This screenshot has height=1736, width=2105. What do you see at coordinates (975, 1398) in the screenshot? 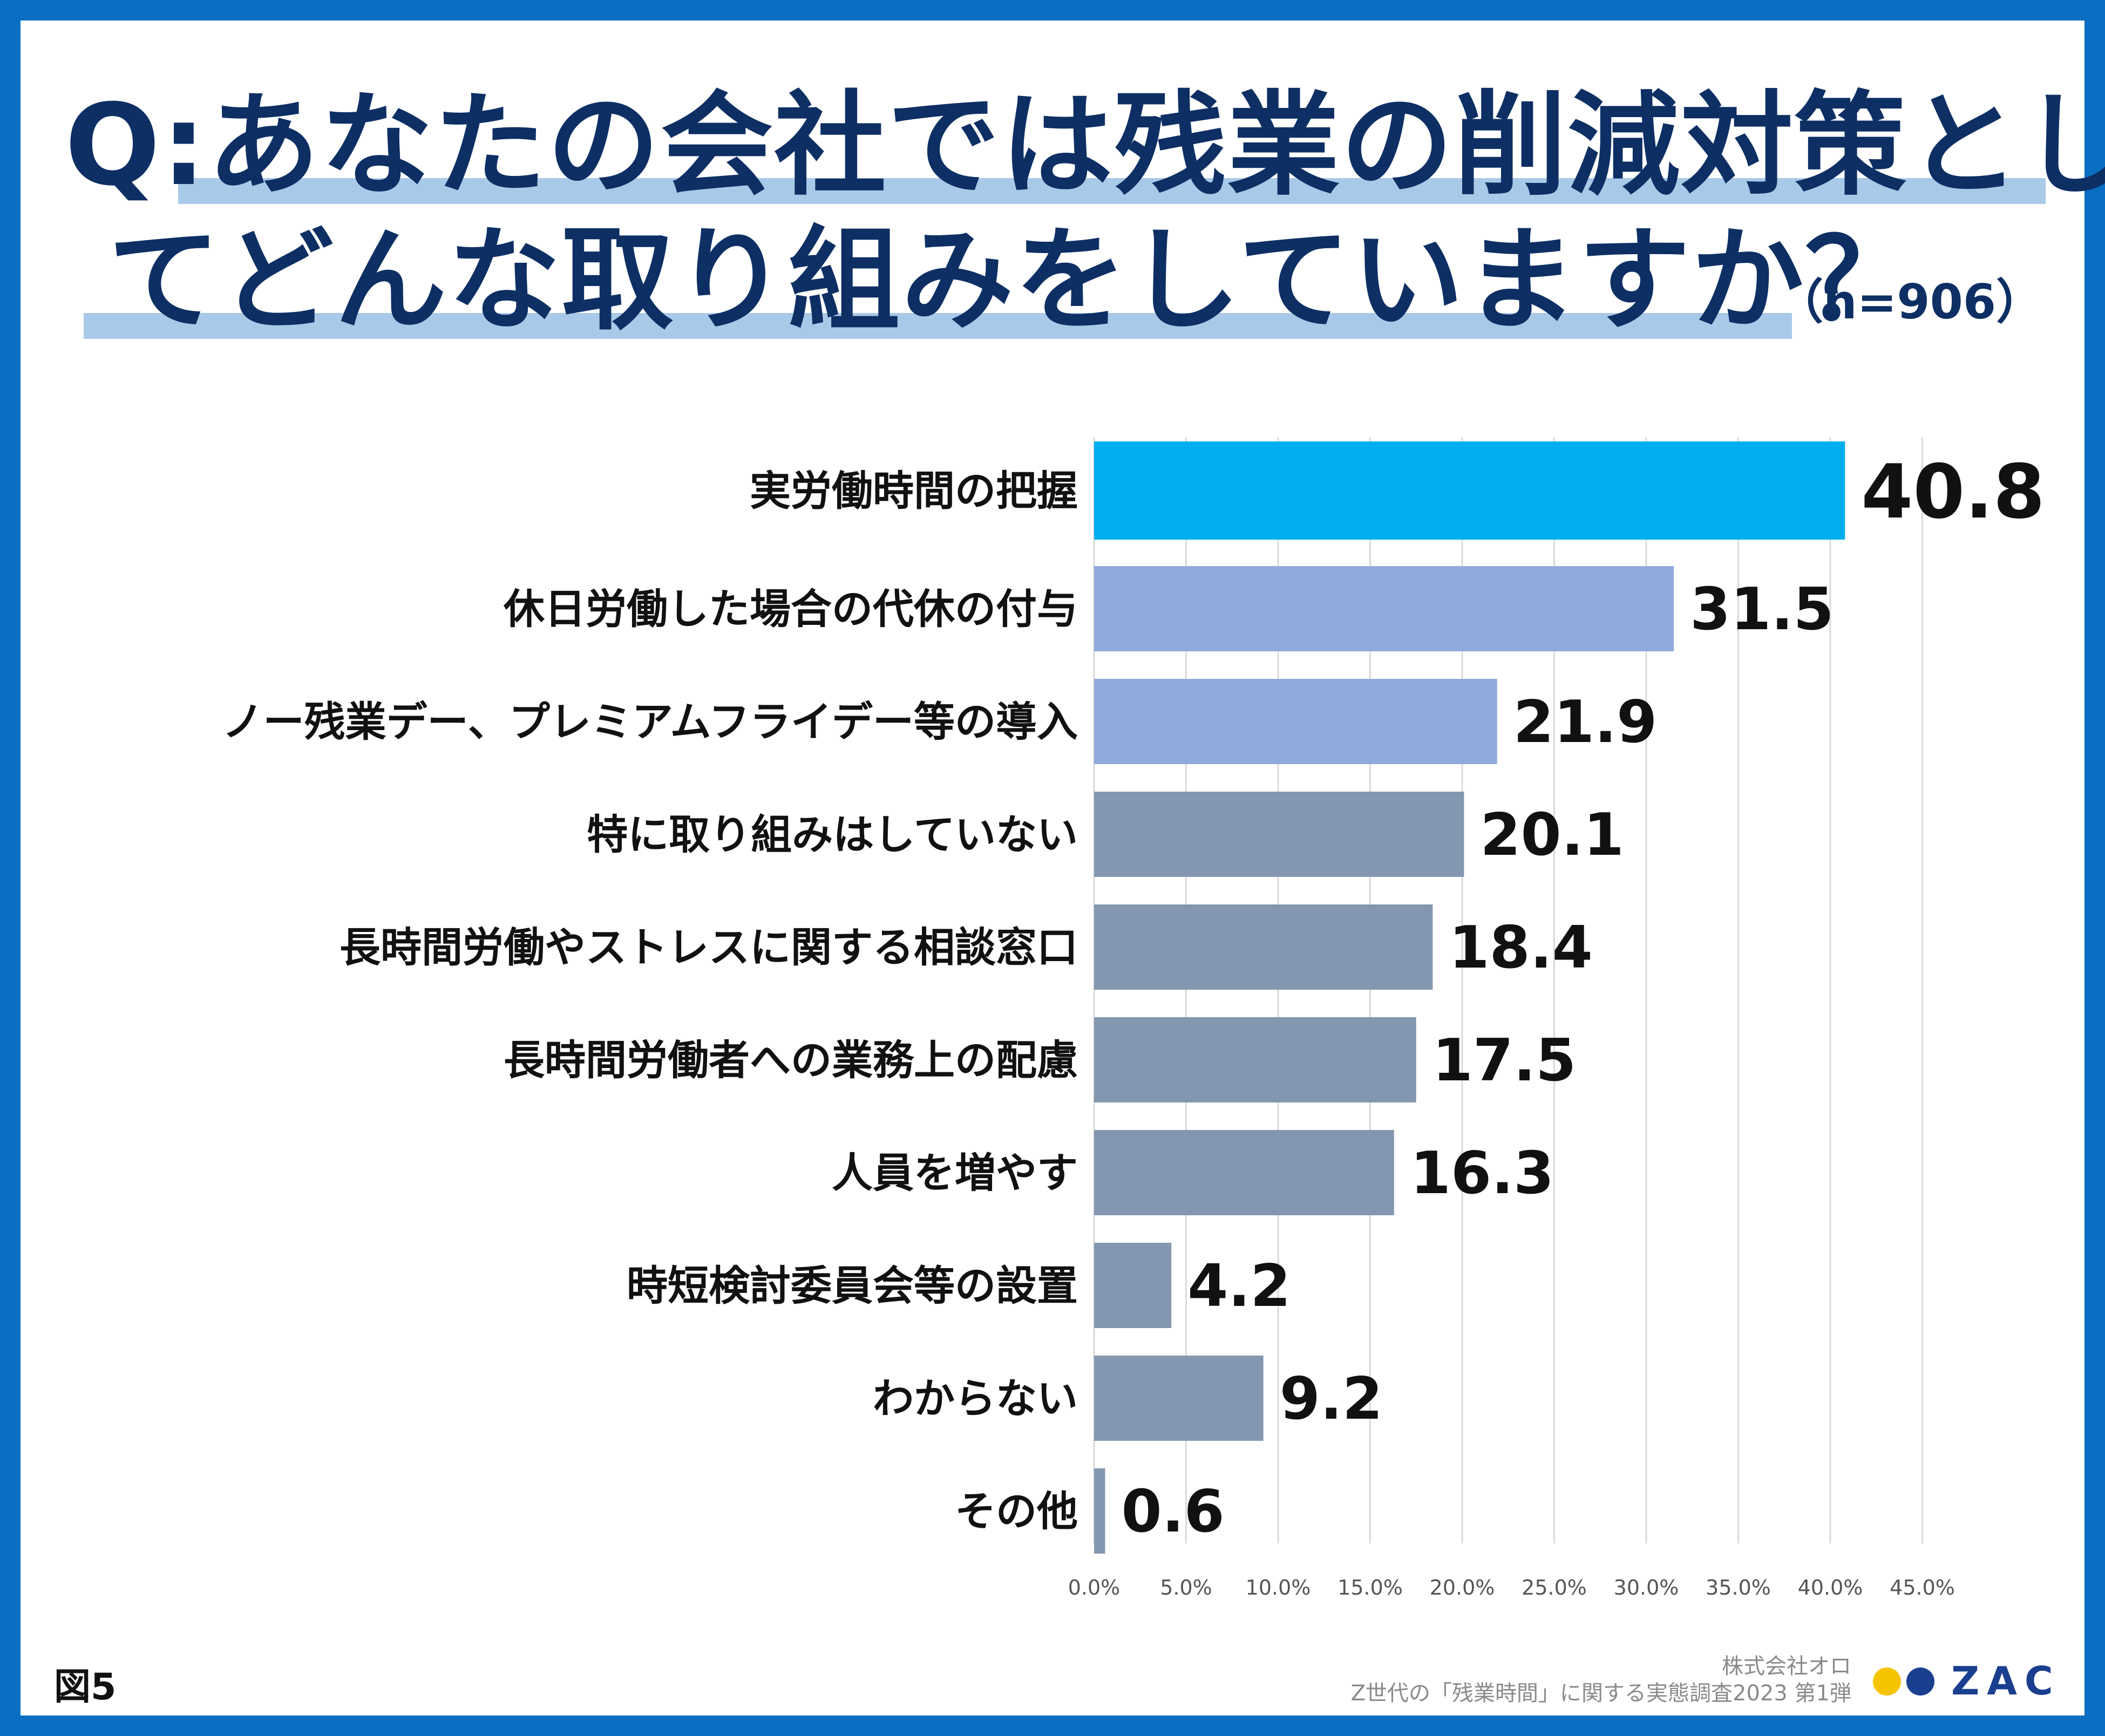
I see `category-label: わからない` at bounding box center [975, 1398].